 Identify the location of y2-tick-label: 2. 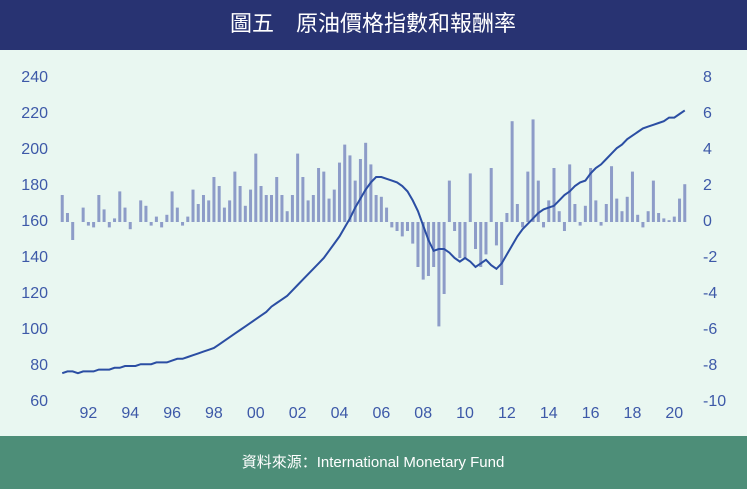
(707, 185).